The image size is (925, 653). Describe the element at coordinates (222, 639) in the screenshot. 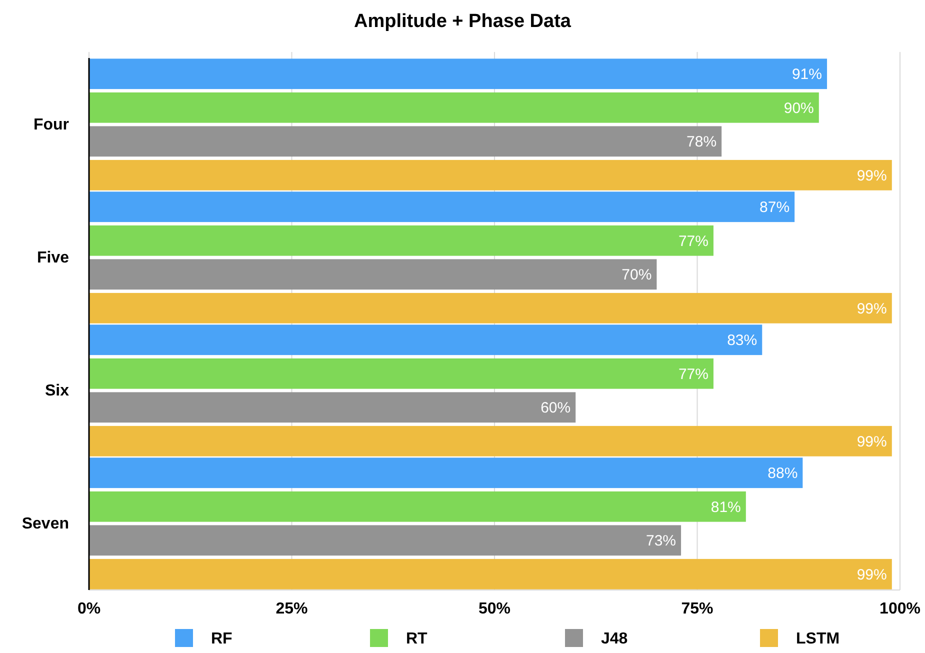

I see `legend-label: RF` at that location.